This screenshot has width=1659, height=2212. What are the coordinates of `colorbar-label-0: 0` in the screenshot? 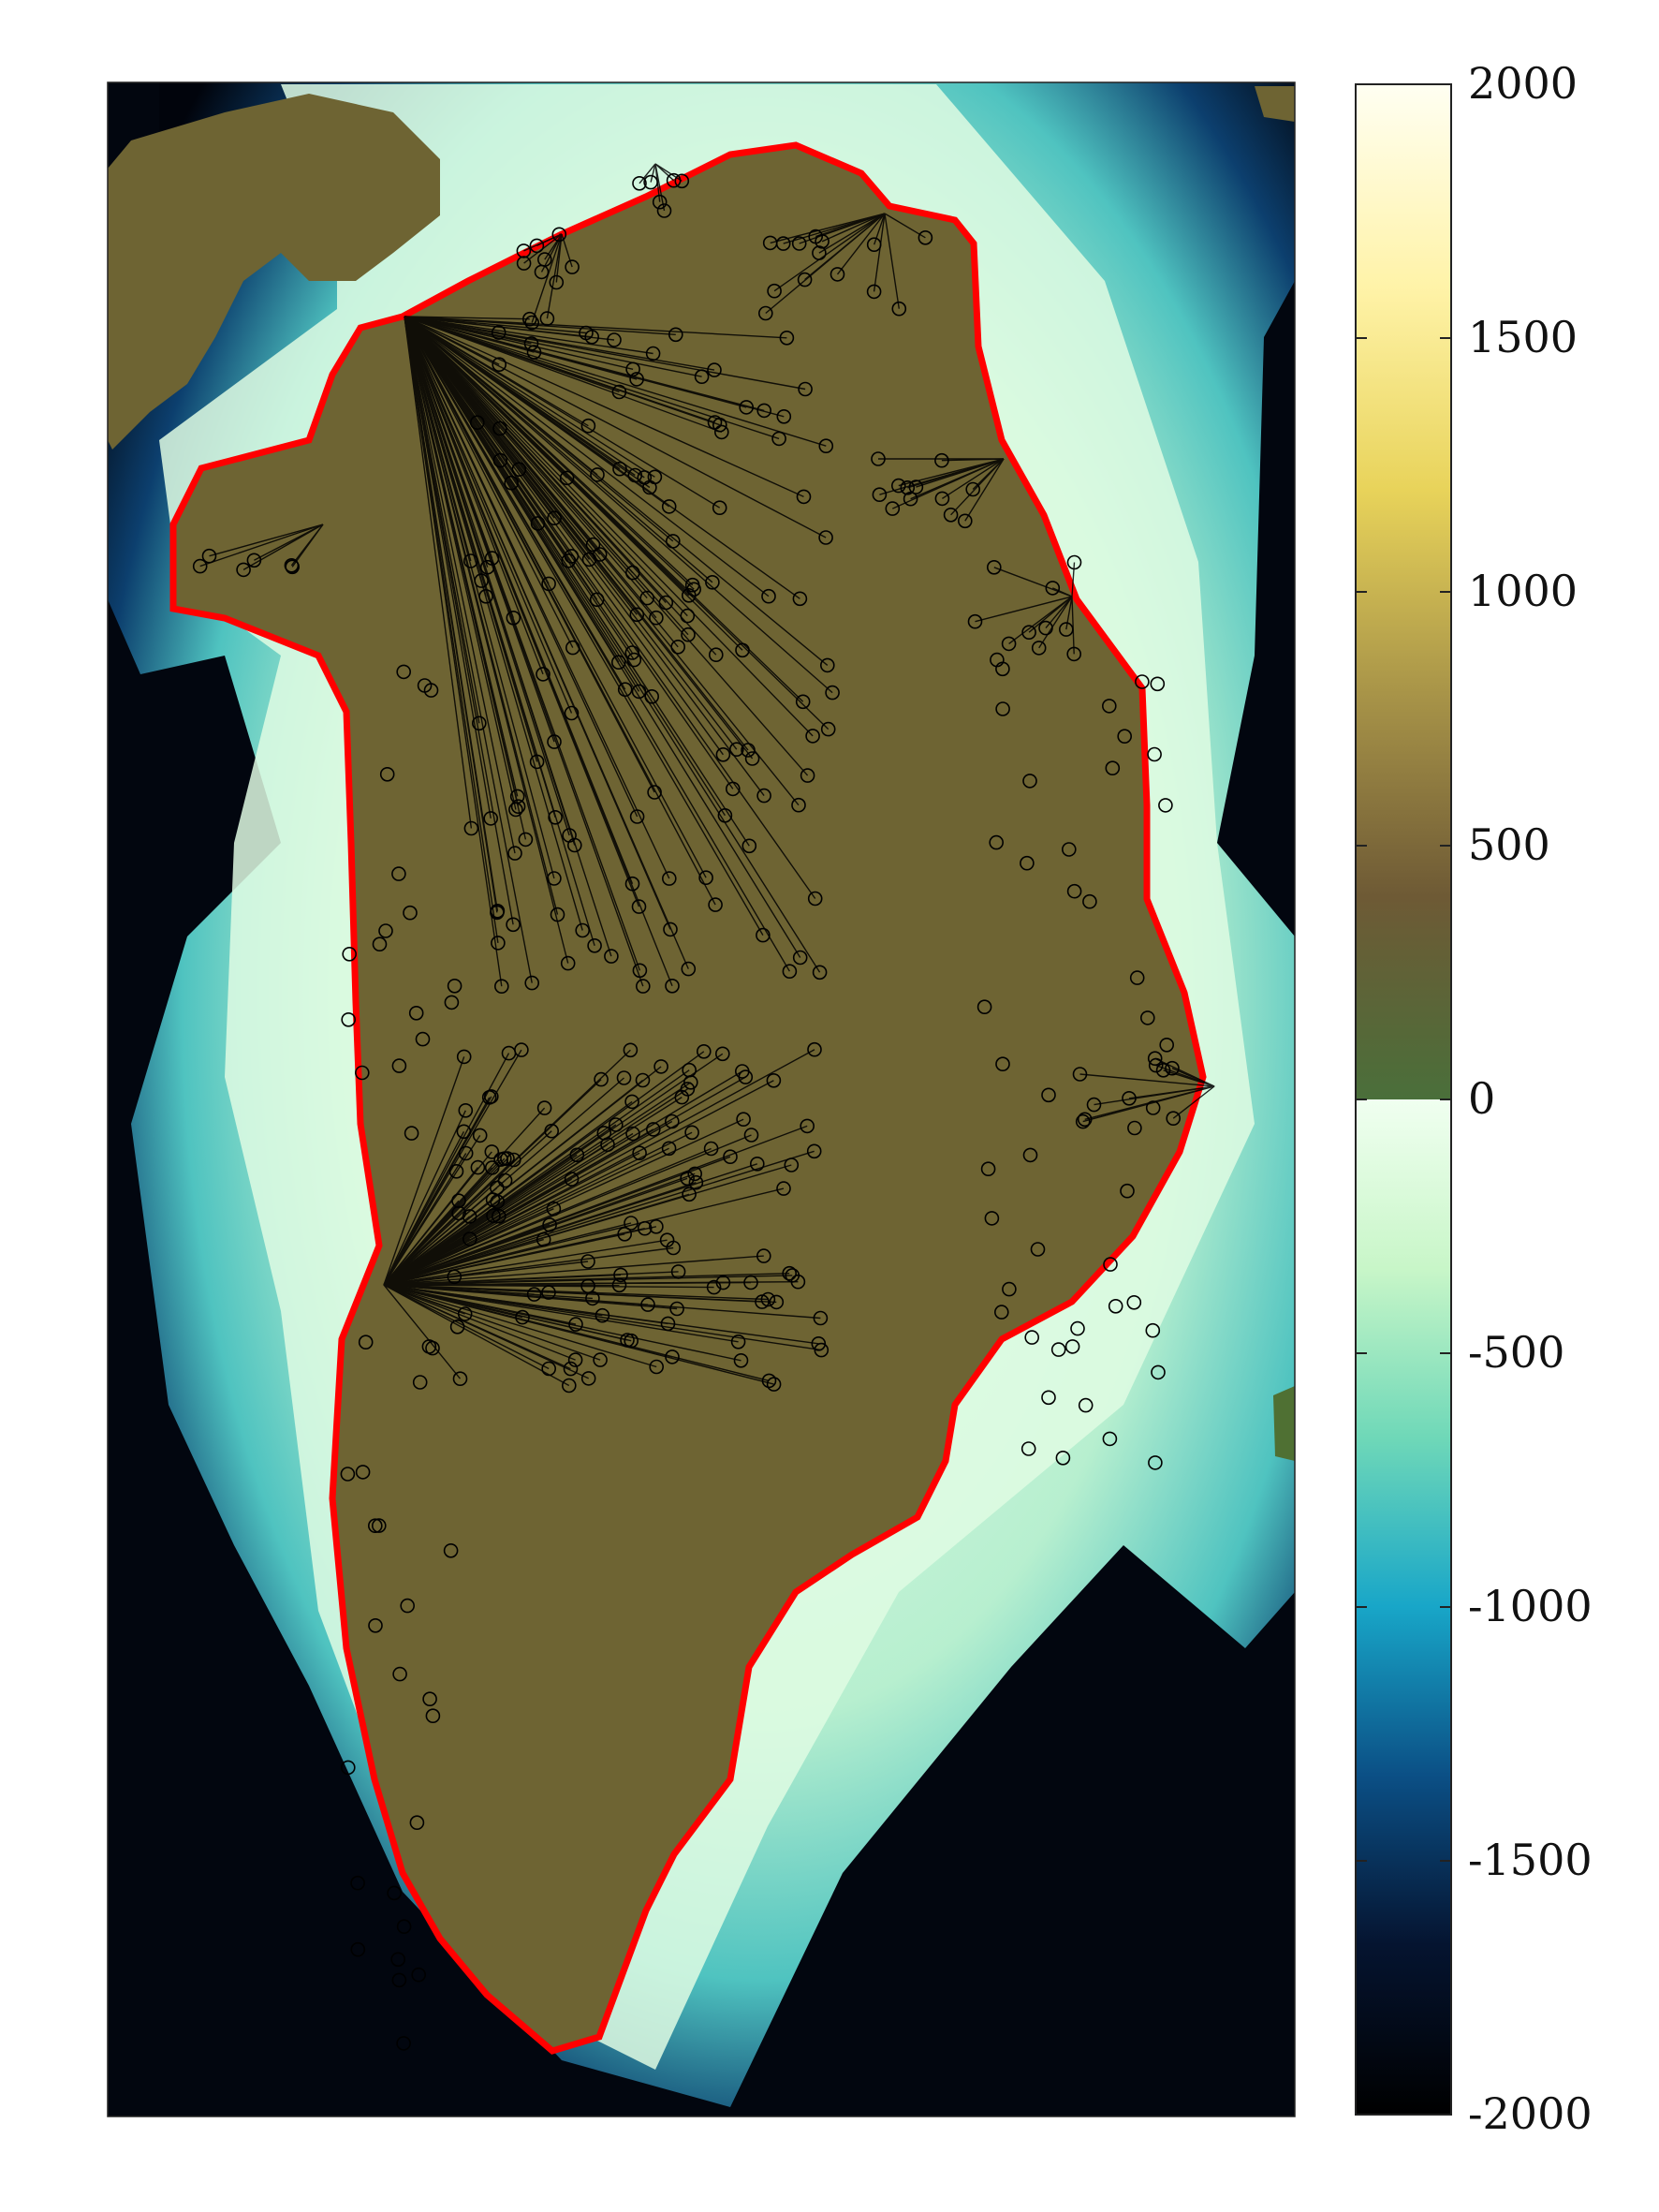 It's located at (1482, 1098).